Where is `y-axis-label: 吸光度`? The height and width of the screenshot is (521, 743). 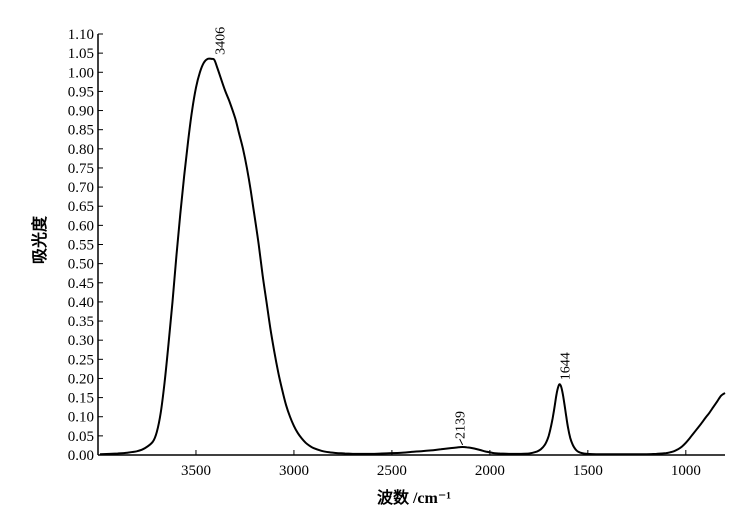 y-axis-label: 吸光度 is located at coordinates (39, 239).